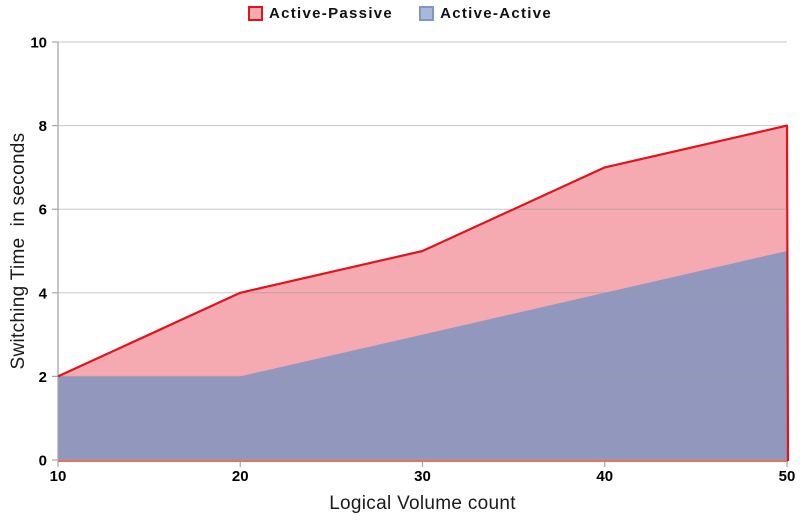 The image size is (800, 524). What do you see at coordinates (331, 13) in the screenshot?
I see `legend-label-active-passive: Active-Passive` at bounding box center [331, 13].